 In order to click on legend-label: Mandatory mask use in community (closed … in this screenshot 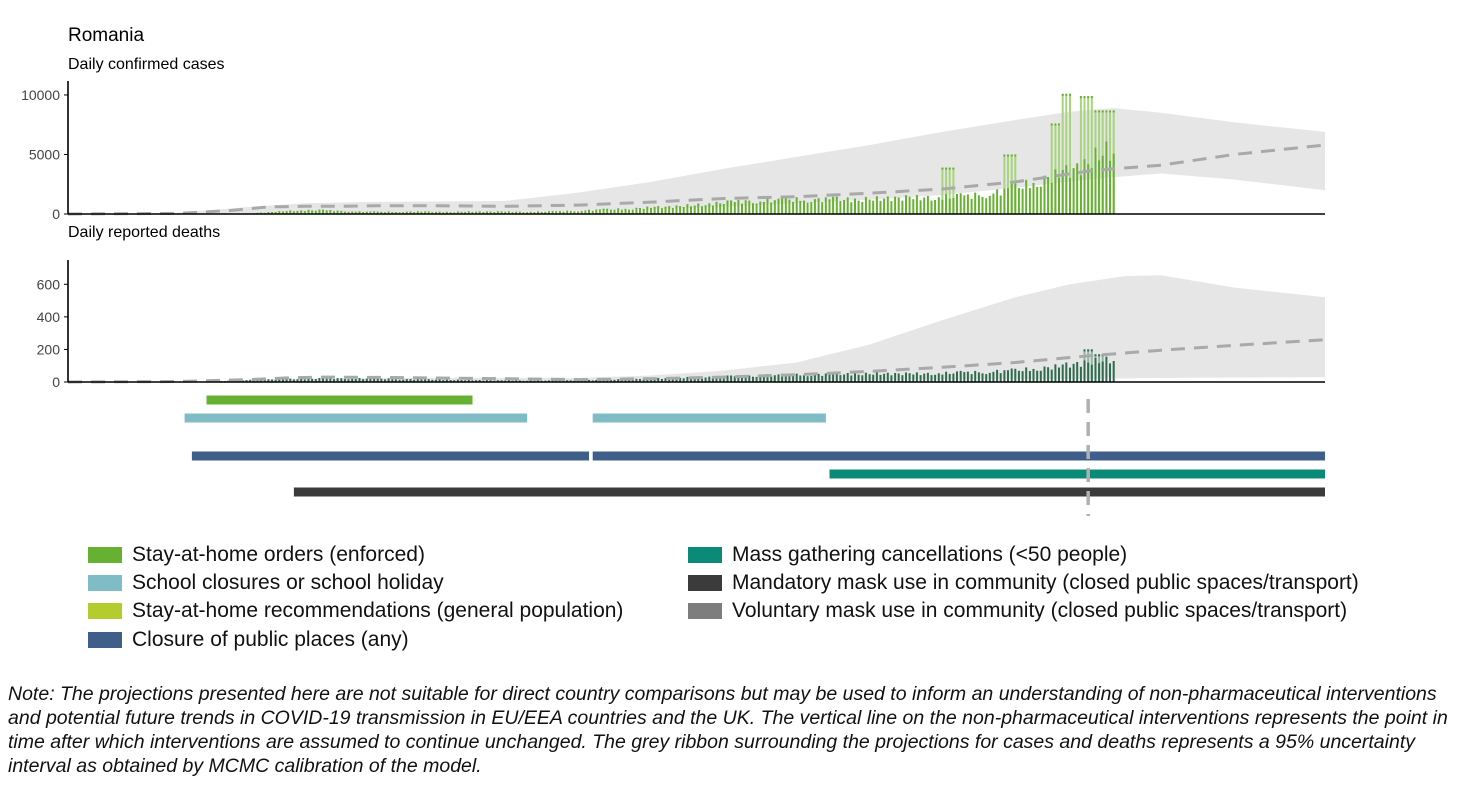, I will do `click(1045, 582)`.